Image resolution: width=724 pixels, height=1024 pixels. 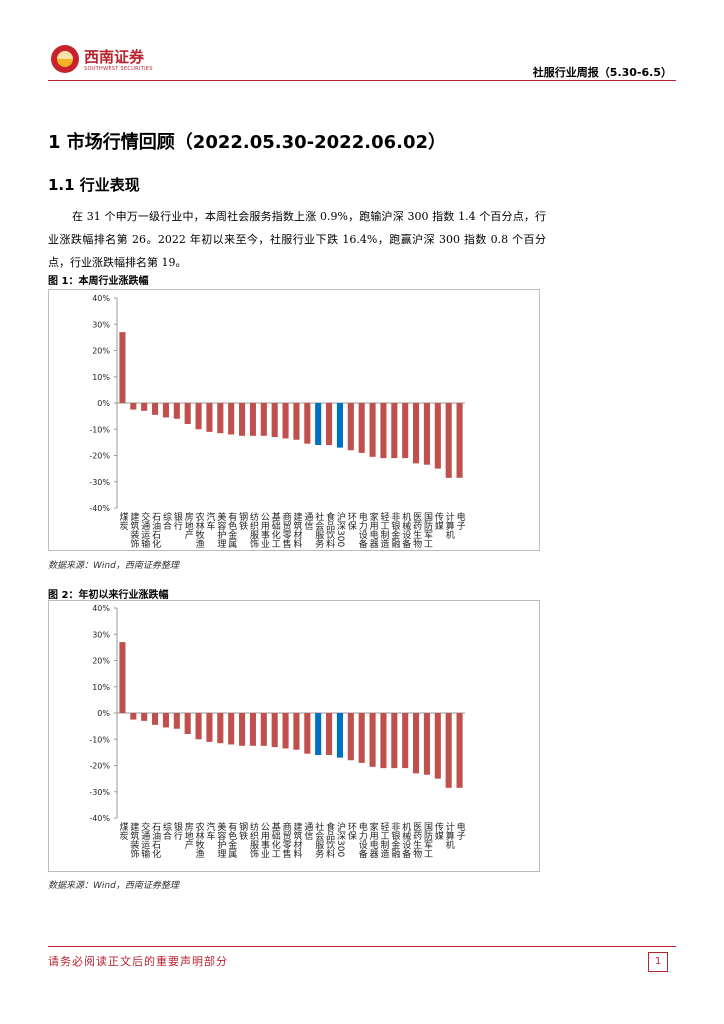 I want to click on y-tick-label: 10%, so click(x=101, y=687).